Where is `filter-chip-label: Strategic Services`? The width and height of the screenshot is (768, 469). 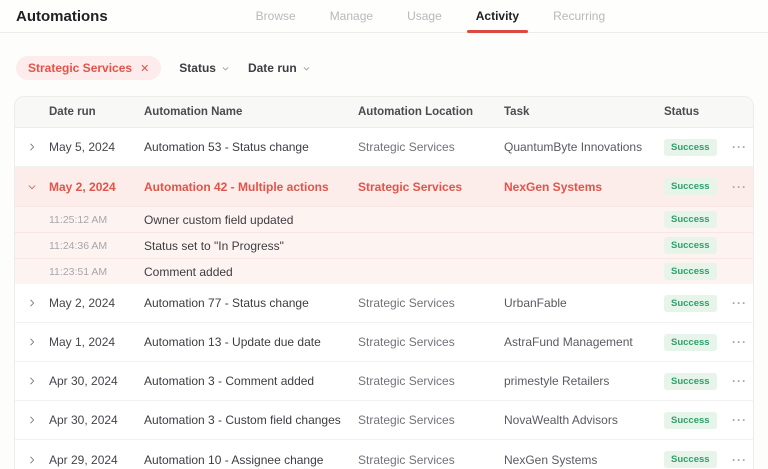
filter-chip-label: Strategic Services is located at coordinates (80, 68).